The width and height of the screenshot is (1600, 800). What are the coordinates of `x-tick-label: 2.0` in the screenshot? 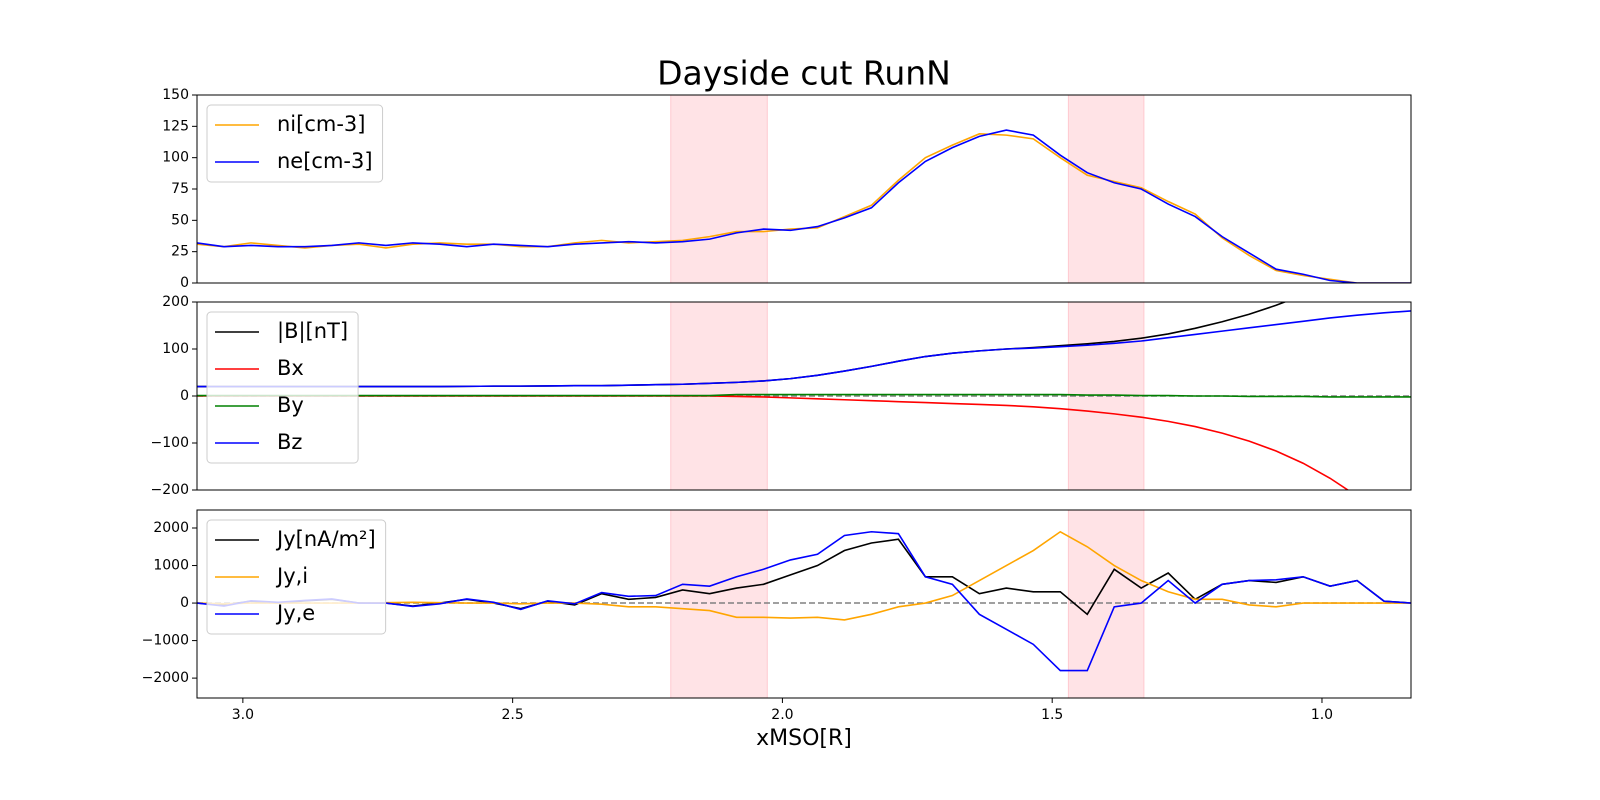 It's located at (782, 715).